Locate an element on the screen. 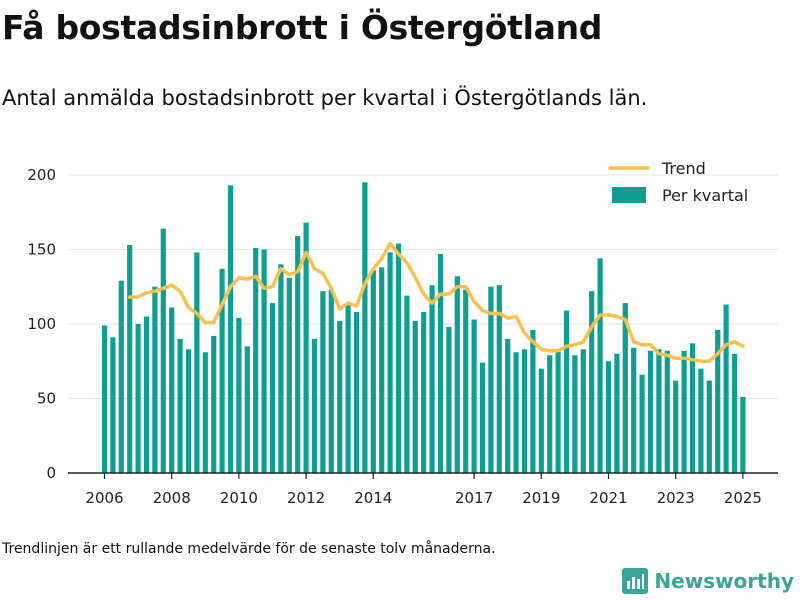 The height and width of the screenshot is (600, 800). x-tick-label: 2012 is located at coordinates (306, 498).